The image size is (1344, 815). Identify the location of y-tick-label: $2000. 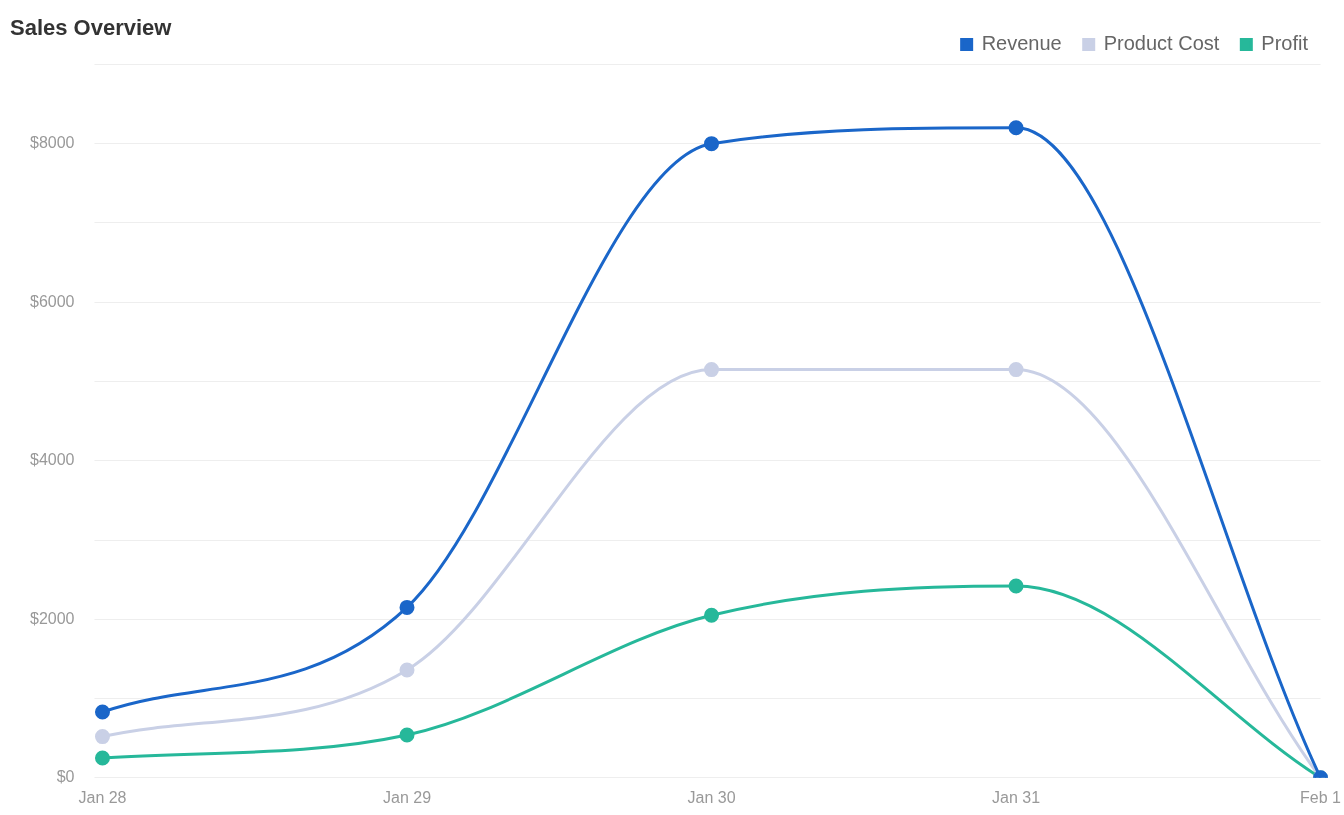
(52, 618).